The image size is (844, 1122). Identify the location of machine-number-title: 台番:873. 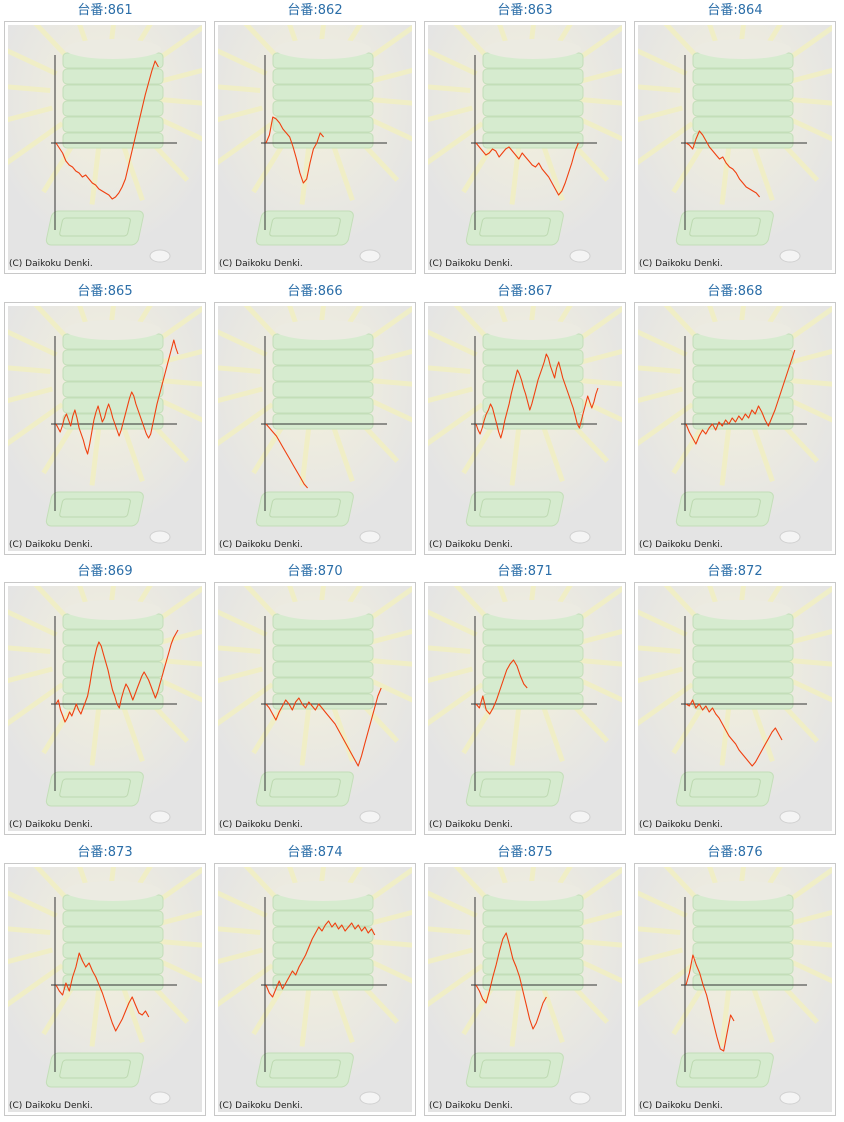
(105, 852).